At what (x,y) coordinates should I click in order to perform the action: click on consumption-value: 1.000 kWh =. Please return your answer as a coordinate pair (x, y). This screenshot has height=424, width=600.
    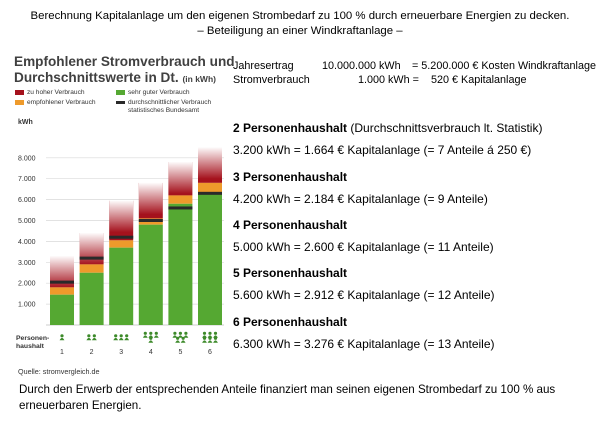
    Looking at the image, I should click on (388, 80).